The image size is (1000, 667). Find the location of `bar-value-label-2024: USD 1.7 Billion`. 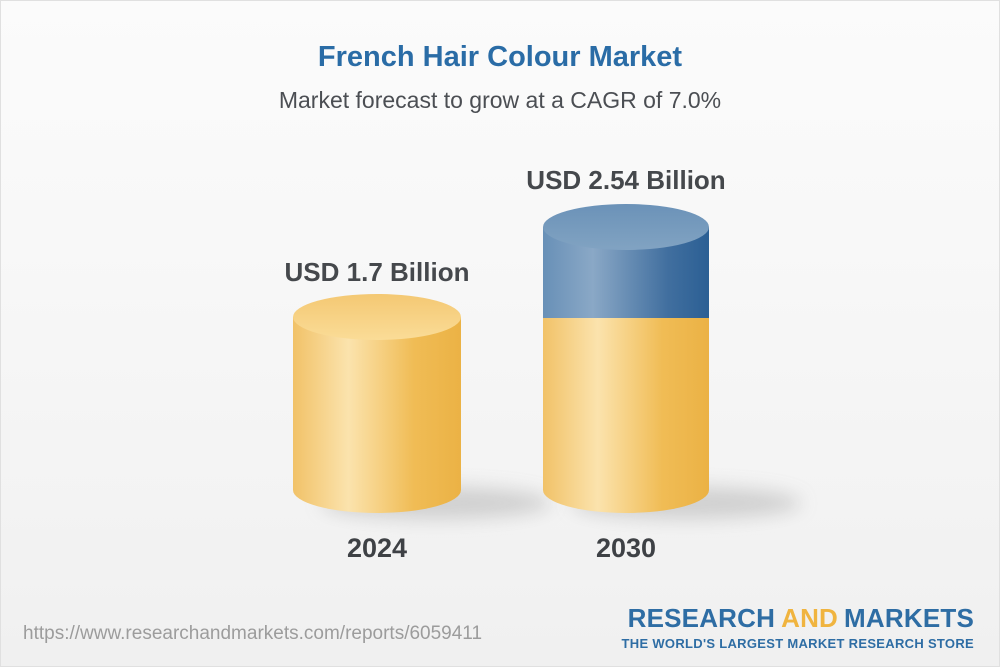

bar-value-label-2024: USD 1.7 Billion is located at coordinates (377, 272).